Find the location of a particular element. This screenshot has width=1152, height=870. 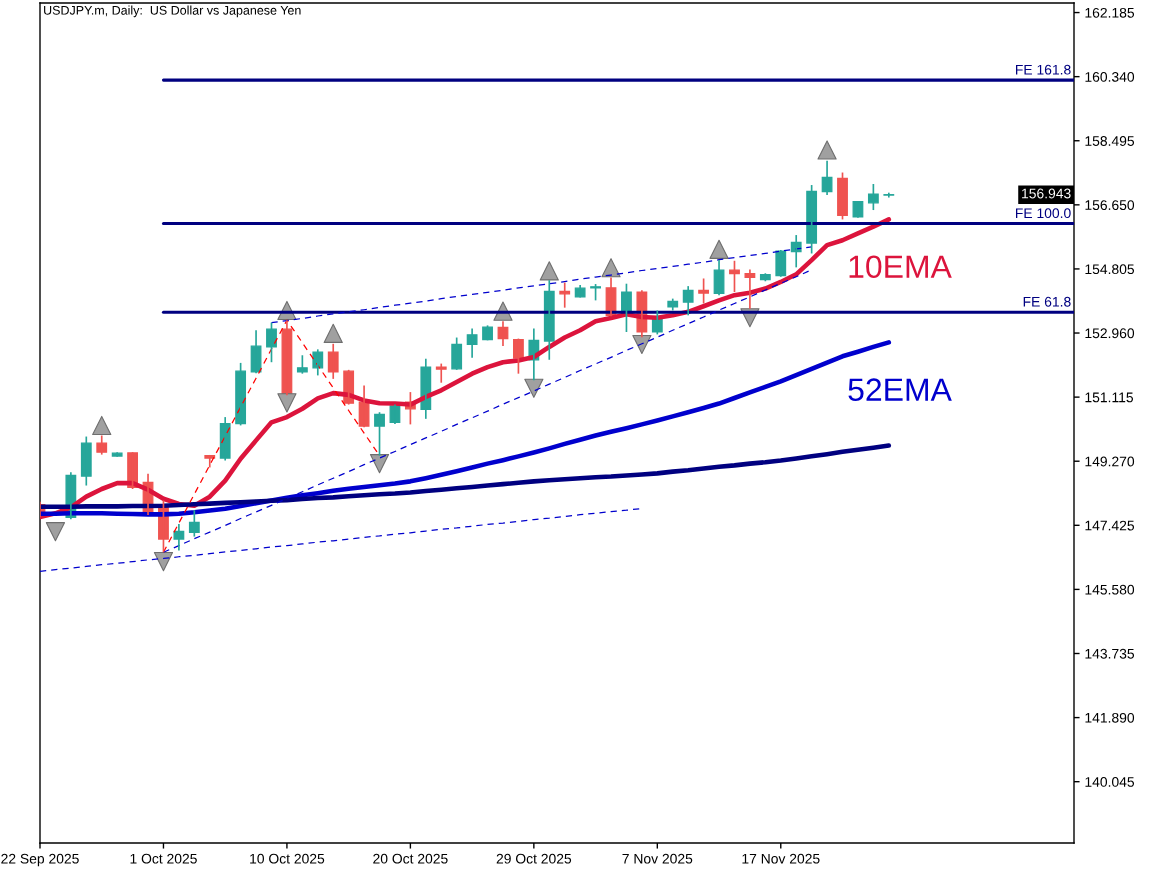

x-tick-label: 10 Oct 2025 is located at coordinates (287, 858).